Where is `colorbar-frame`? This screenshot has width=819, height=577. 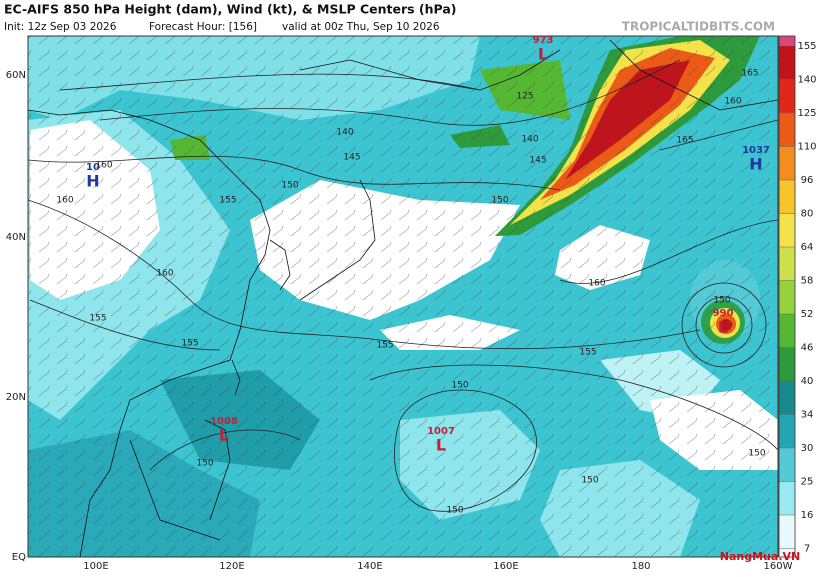 colorbar-frame is located at coordinates (787, 296).